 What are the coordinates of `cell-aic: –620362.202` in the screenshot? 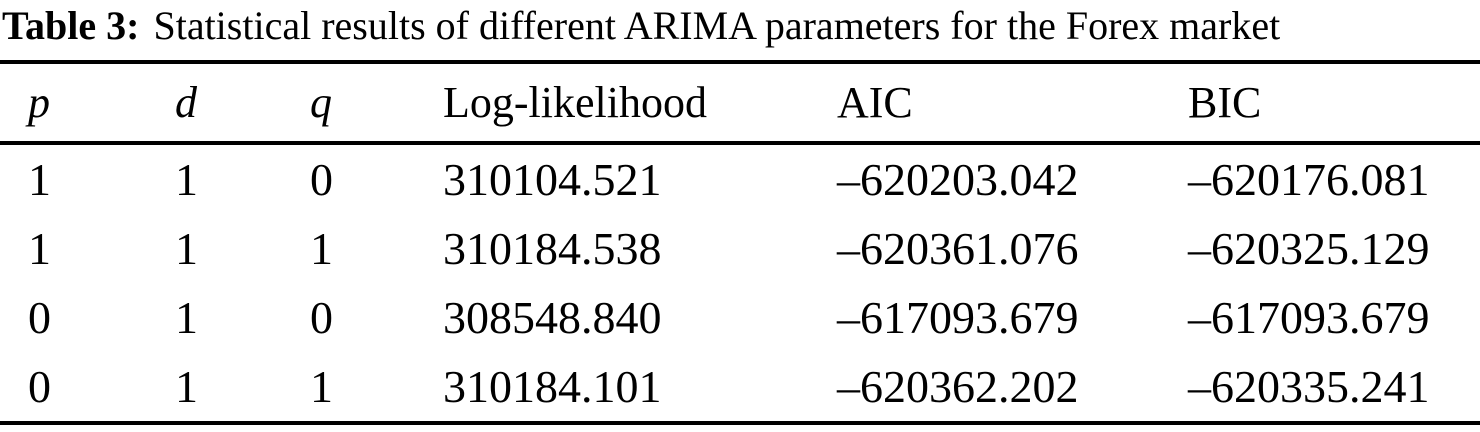 It's located at (958, 386).